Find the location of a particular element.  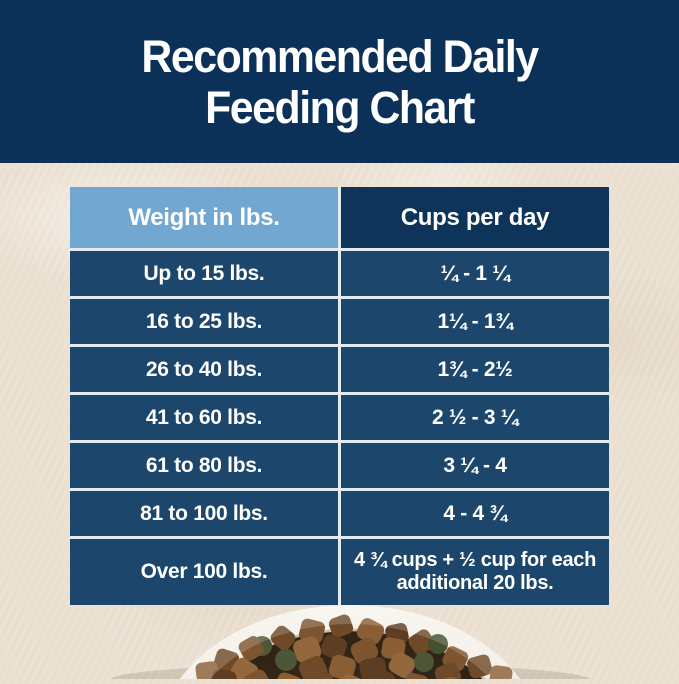

weight-cell: Up to 15 lbs. is located at coordinates (204, 273).